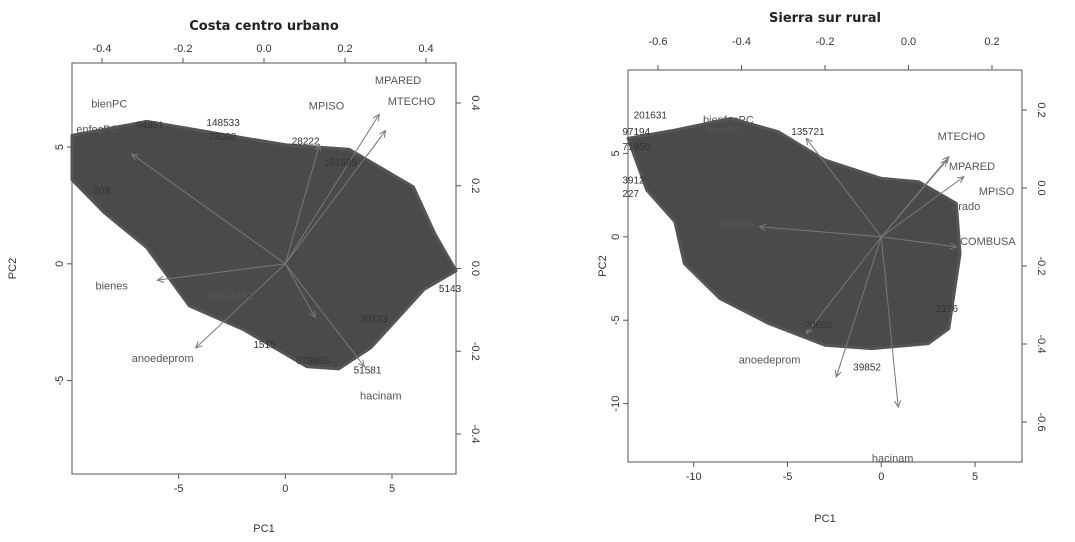 The width and height of the screenshot is (1075, 542). What do you see at coordinates (616, 320) in the screenshot?
I see `y-tick-label: -5` at bounding box center [616, 320].